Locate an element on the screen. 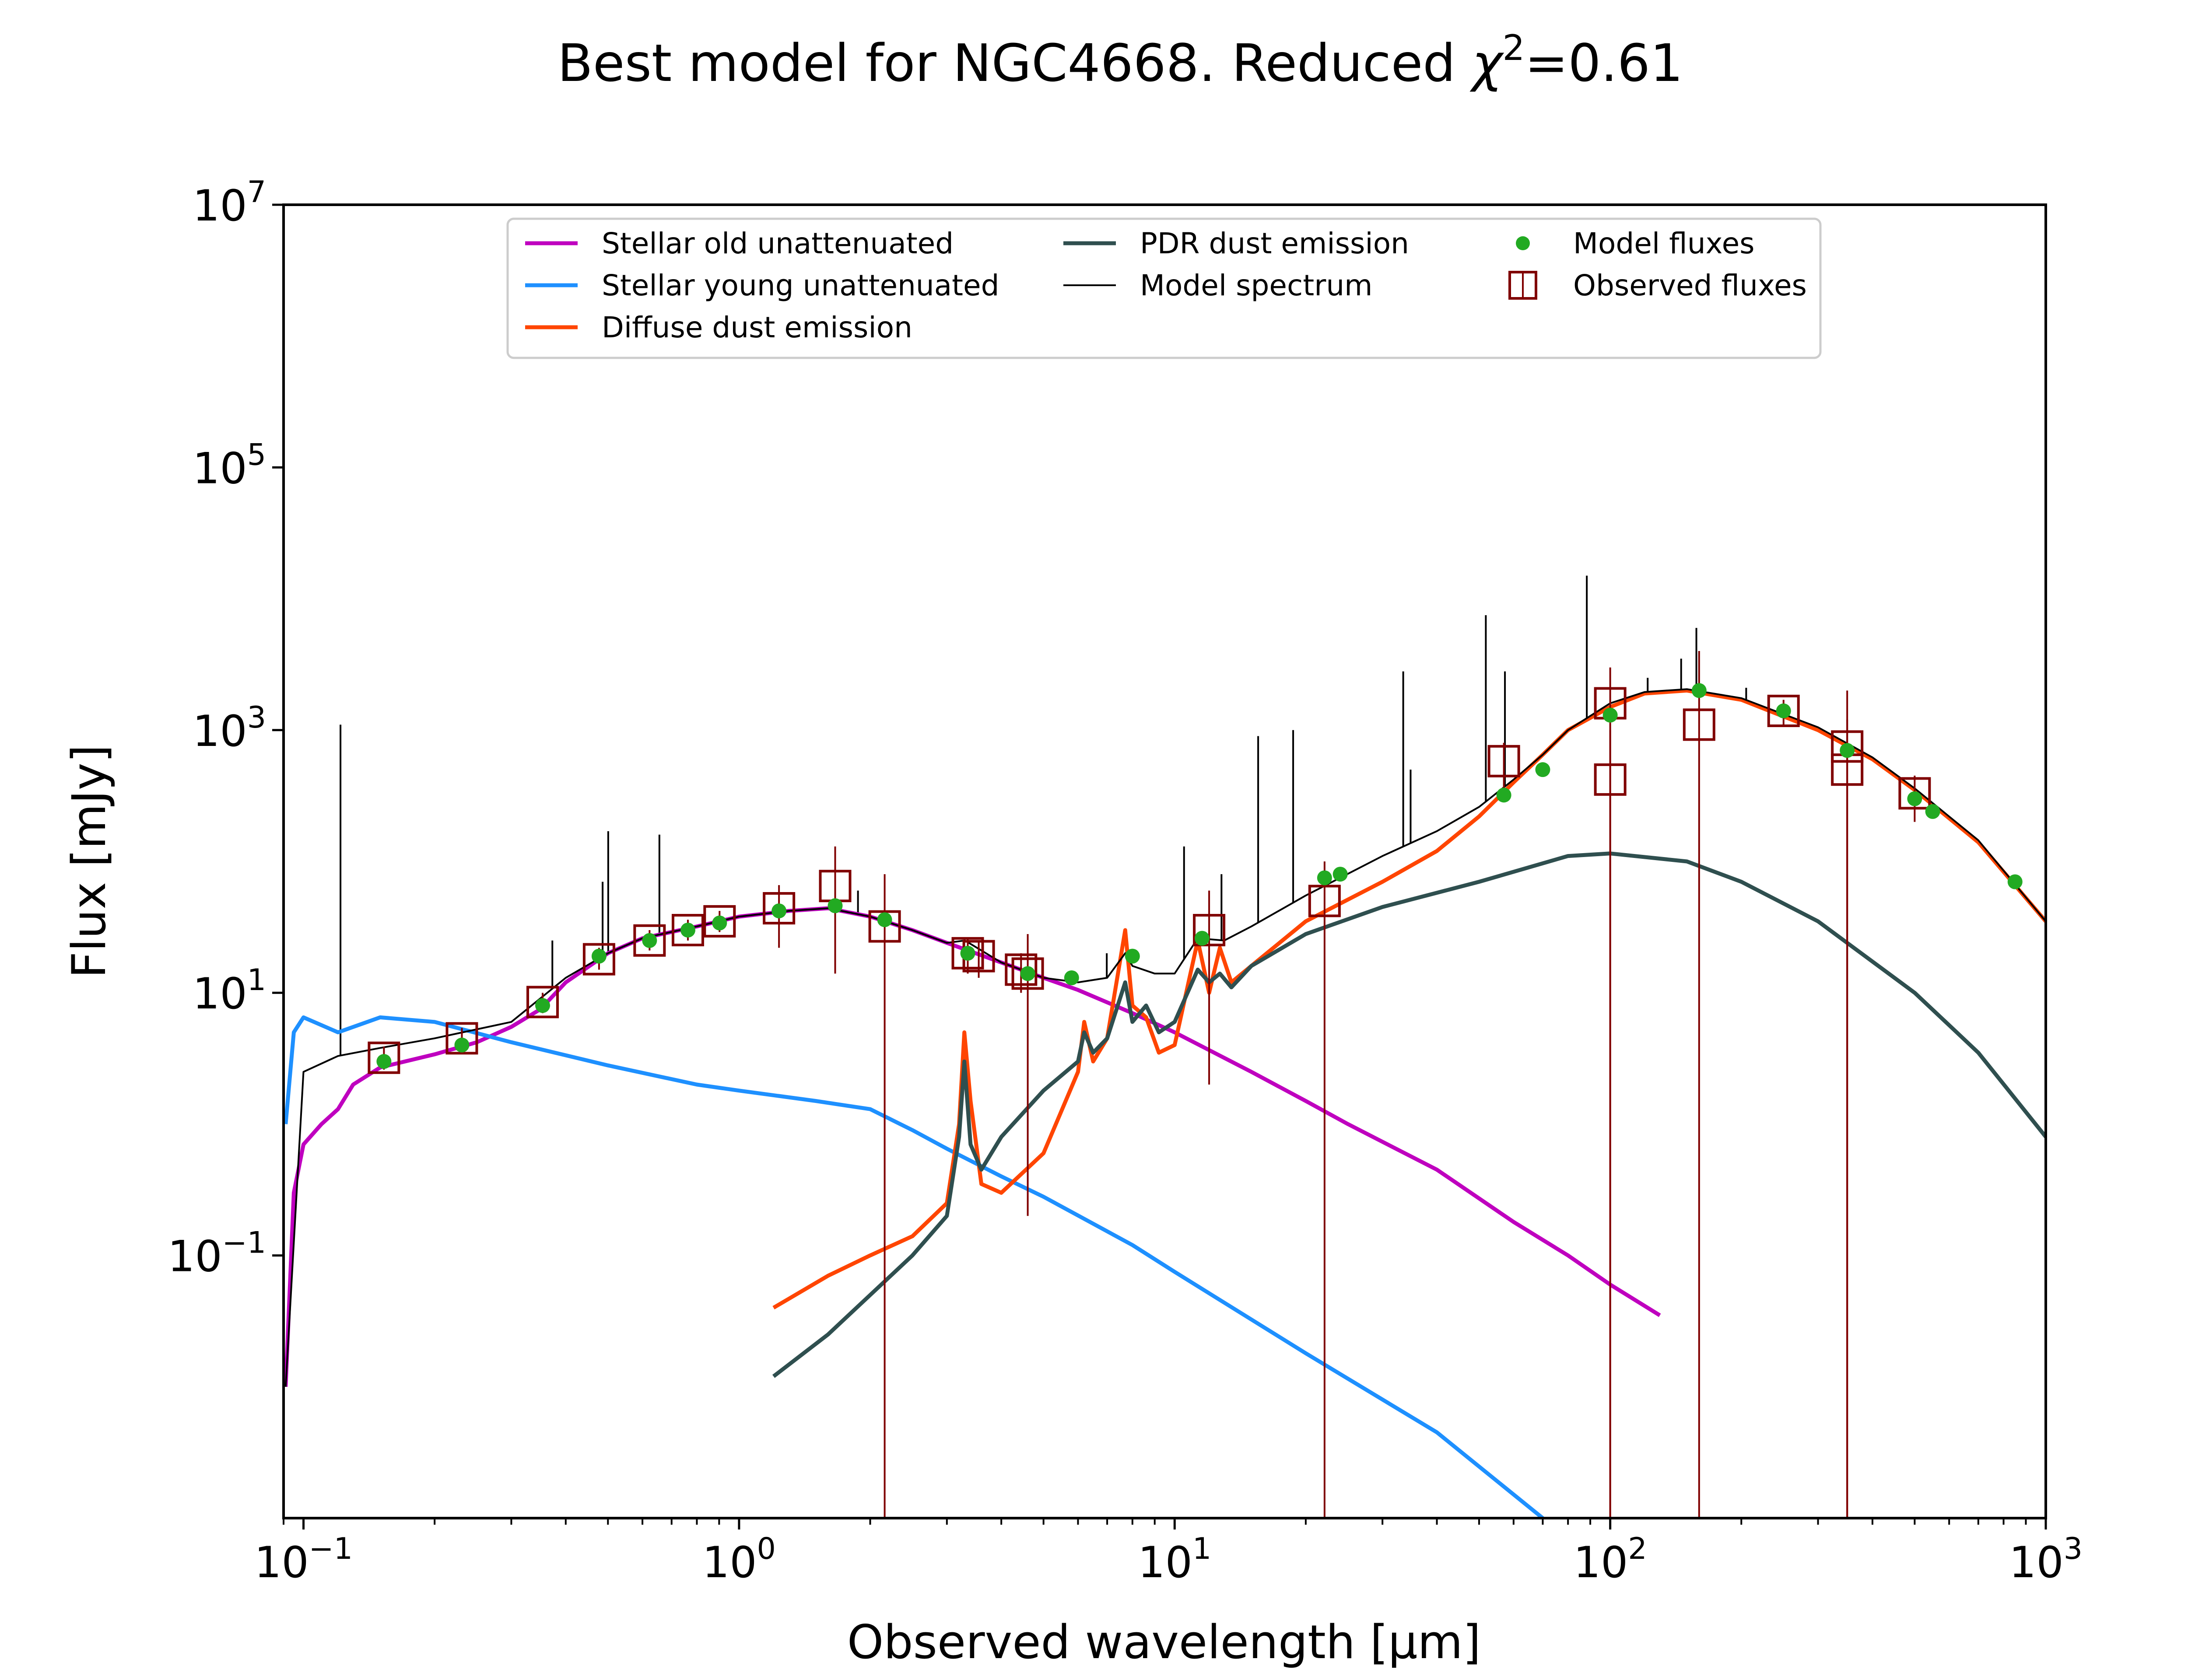 The image size is (2188, 1680). y-tick-label: 10⁵ is located at coordinates (229, 466).